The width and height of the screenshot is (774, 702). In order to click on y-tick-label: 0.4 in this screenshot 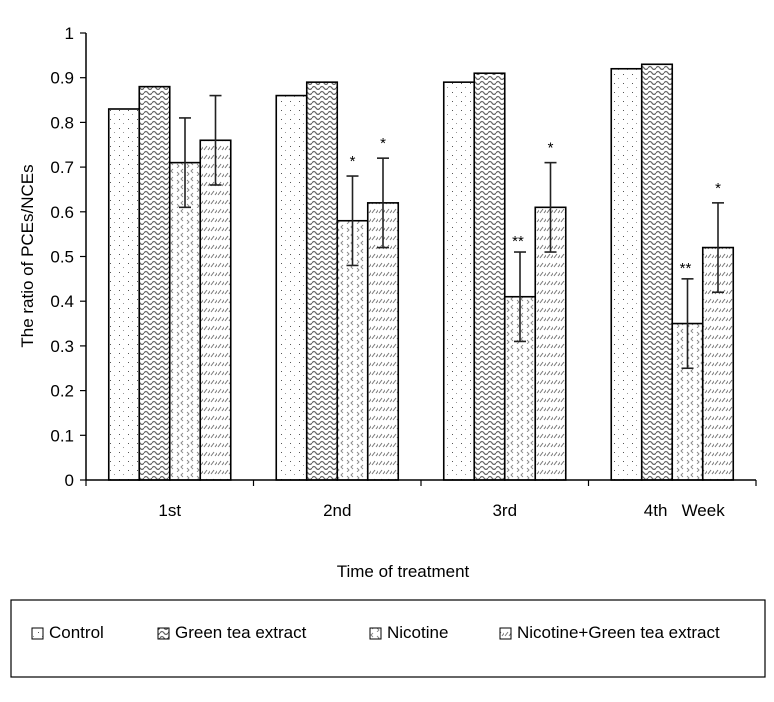, I will do `click(62, 301)`.